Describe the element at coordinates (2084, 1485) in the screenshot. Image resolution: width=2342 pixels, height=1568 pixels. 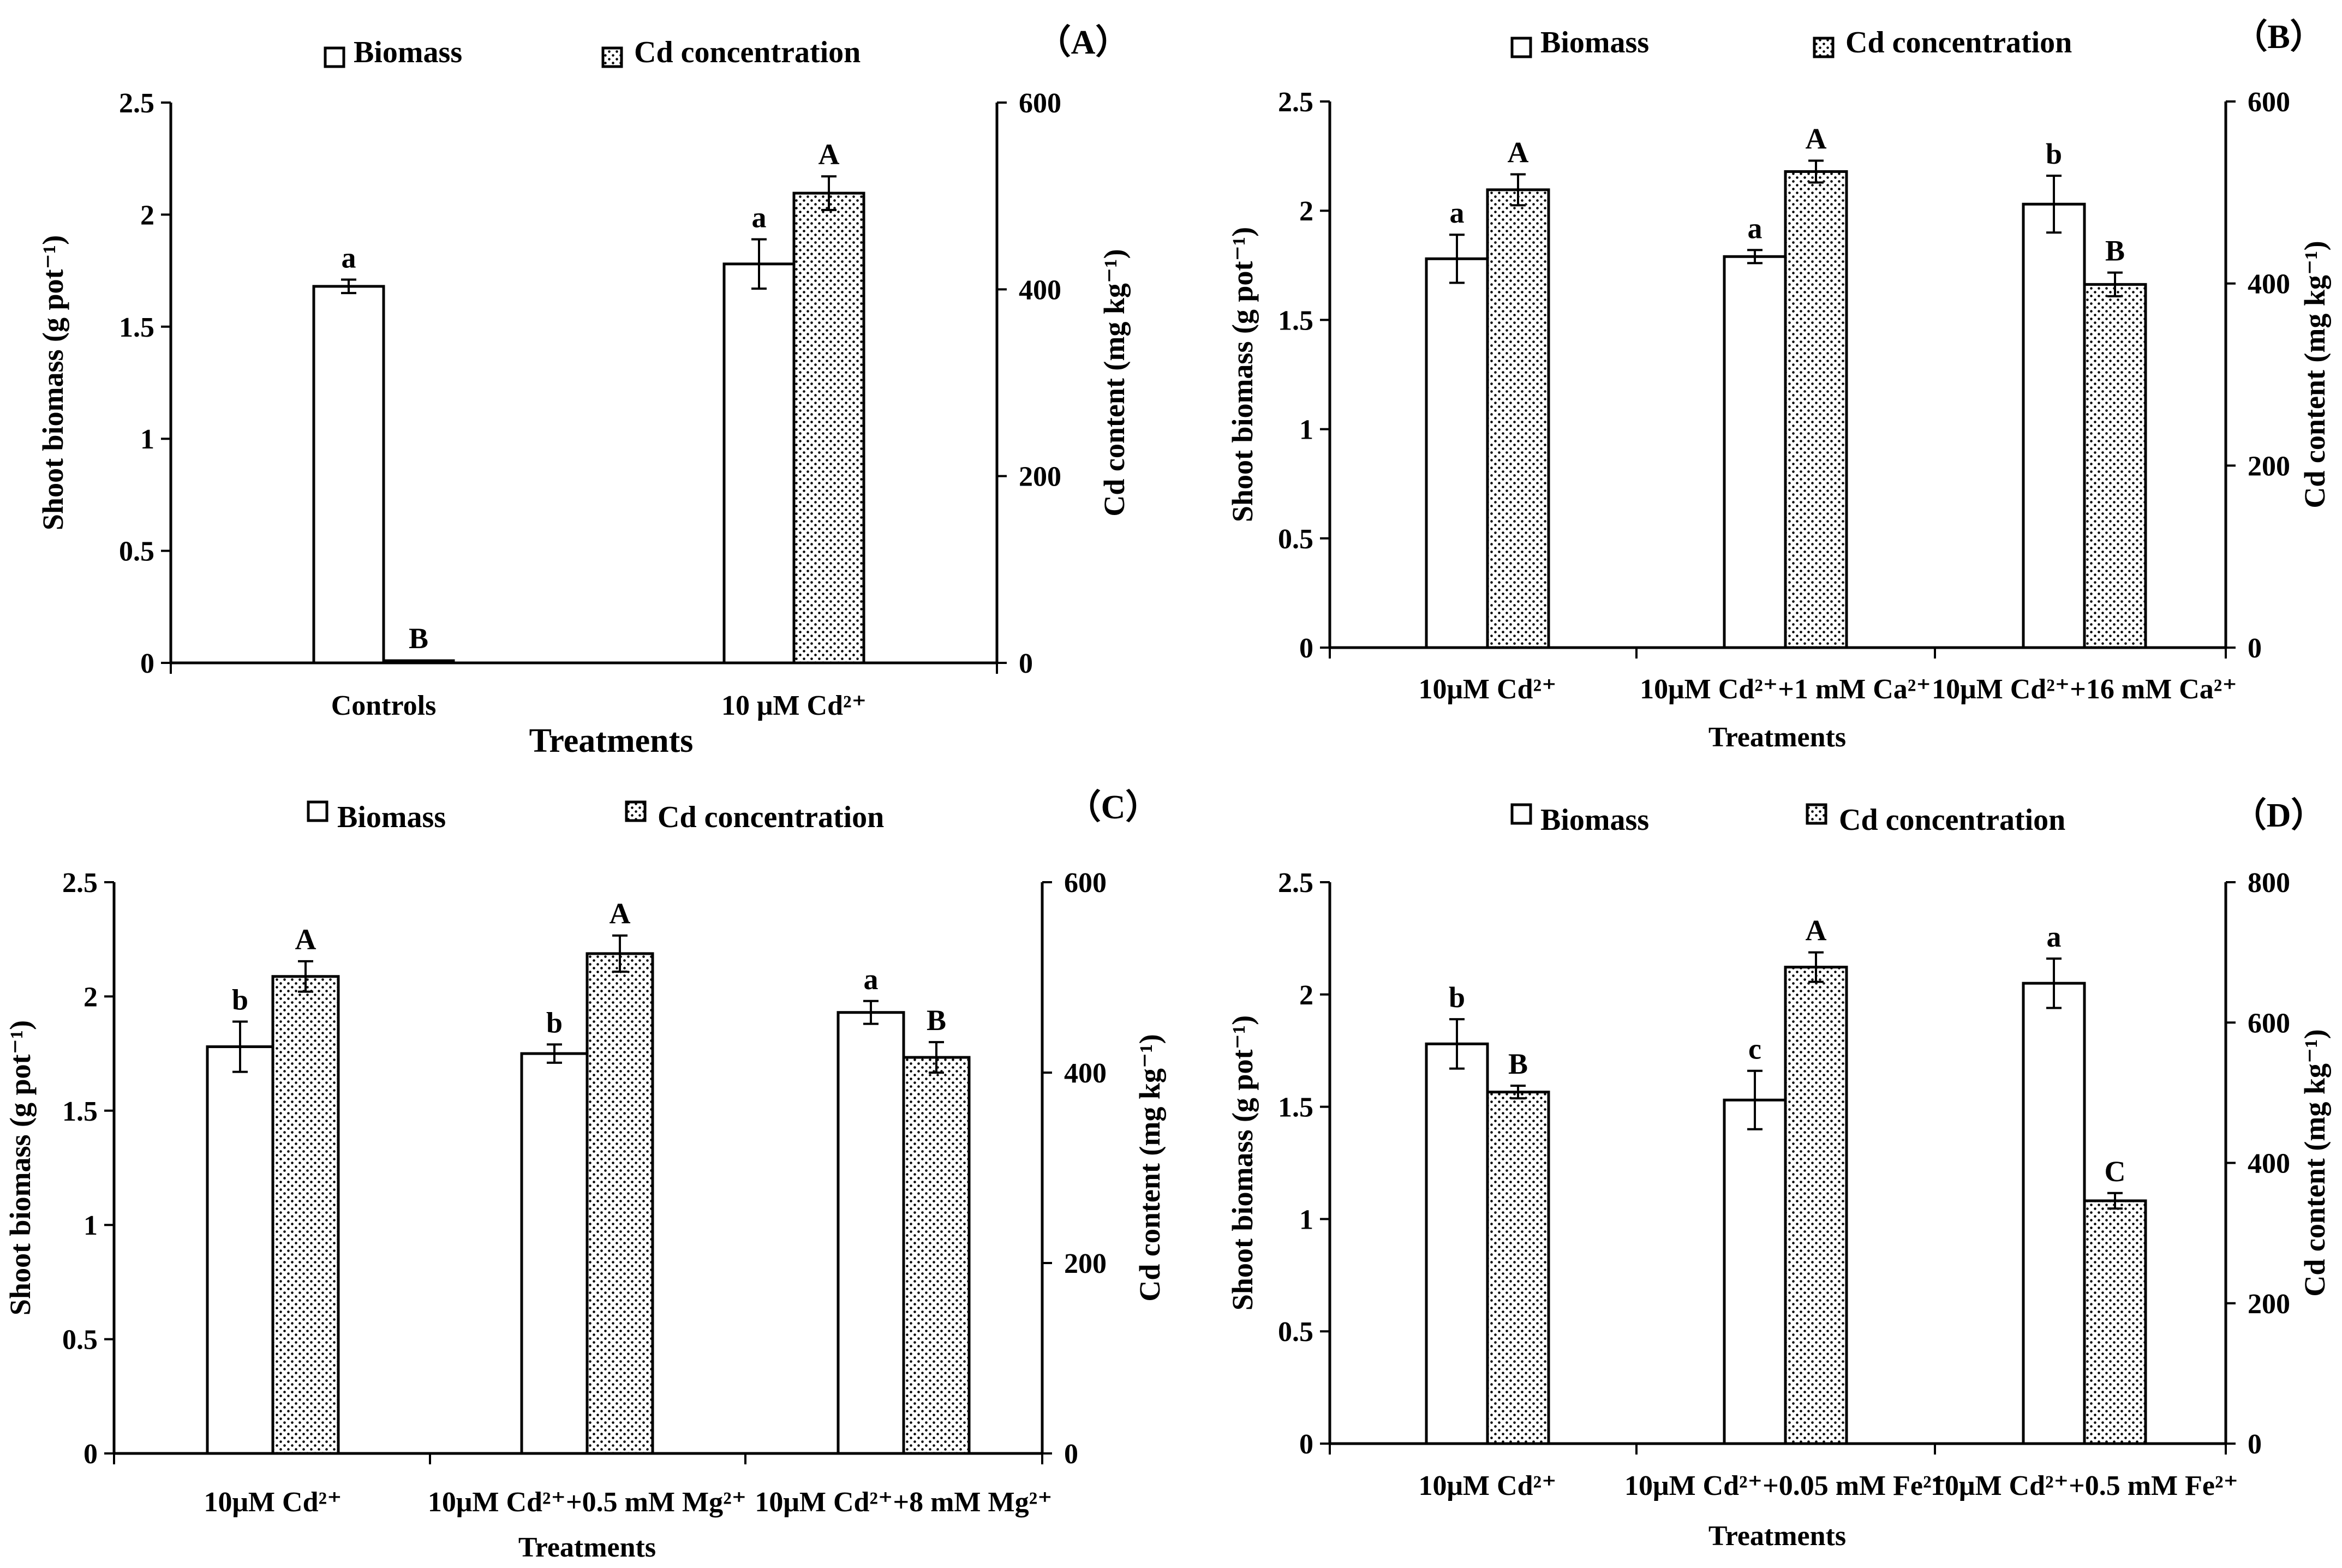
I see `x-tick-label: 10μM Cd²⁺+0.5 mM Fe²⁺` at that location.